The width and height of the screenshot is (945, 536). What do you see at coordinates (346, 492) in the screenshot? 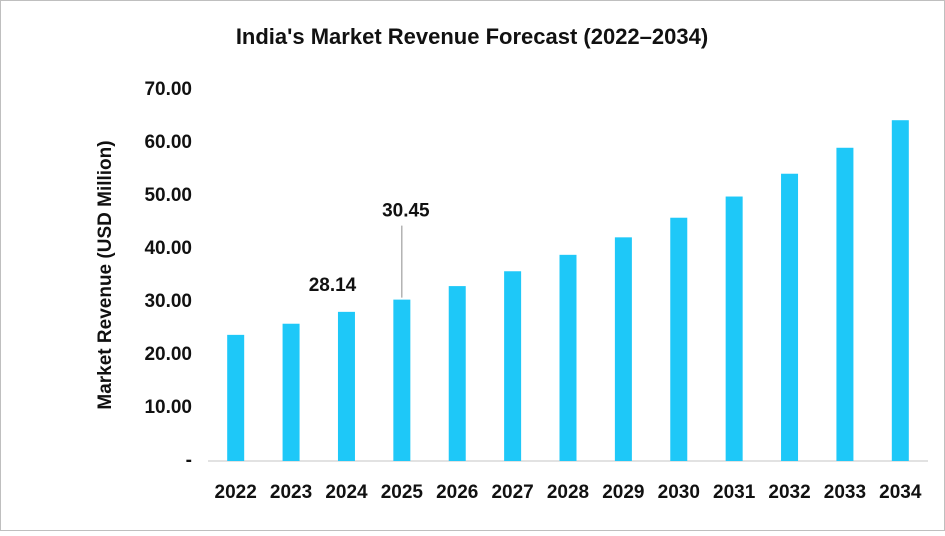
I see `x-tick-label: 2024` at bounding box center [346, 492].